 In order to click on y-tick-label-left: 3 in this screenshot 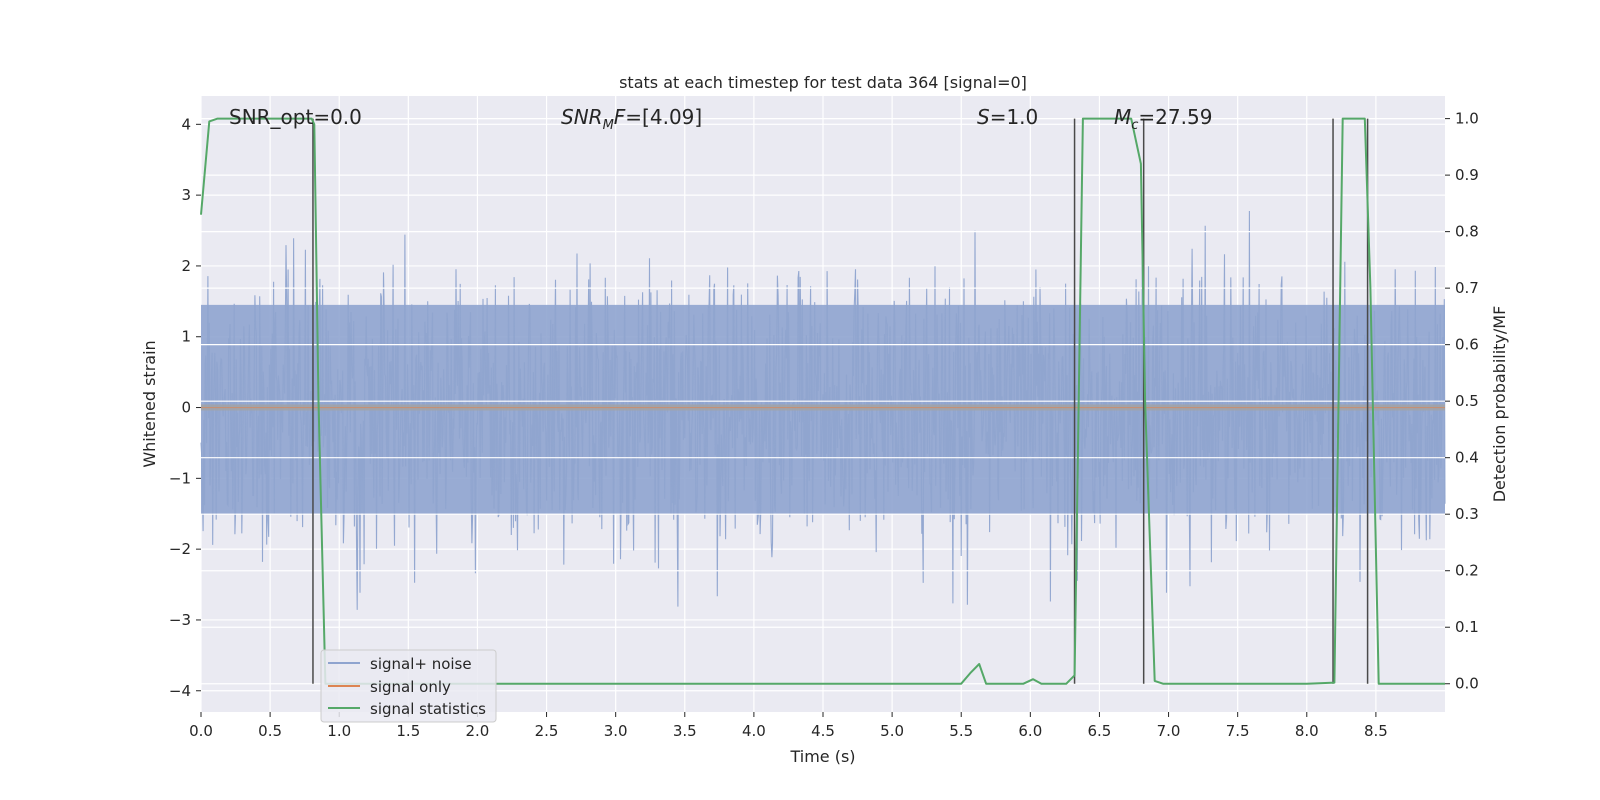, I will do `click(186, 195)`.